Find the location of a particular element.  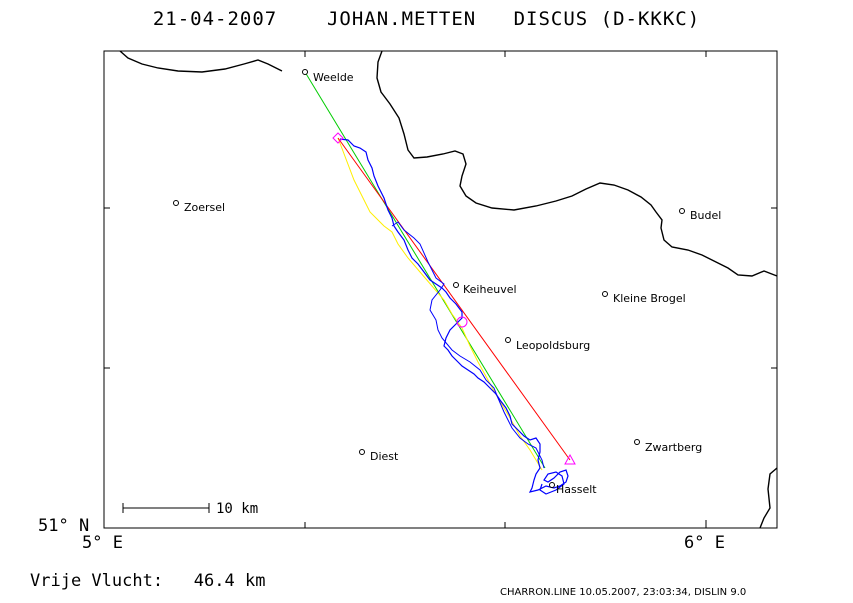

town-label: Hasselt is located at coordinates (576, 489).